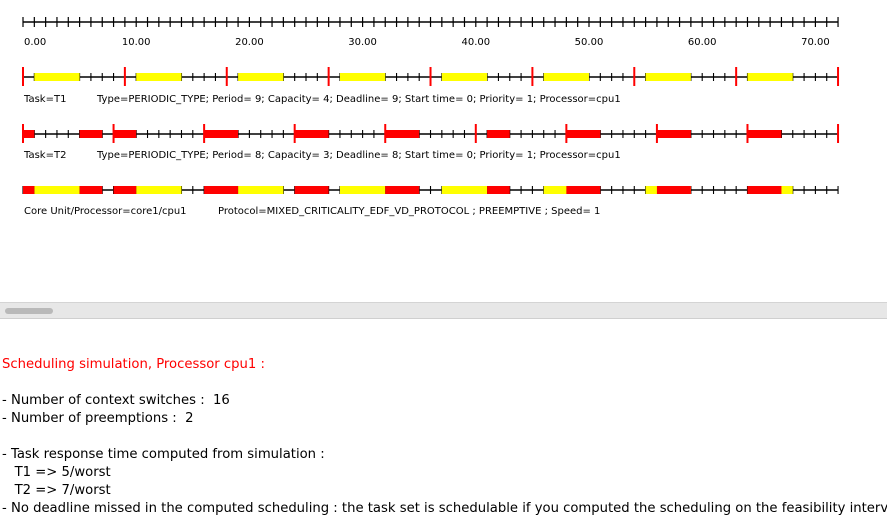 This screenshot has width=887, height=532. Describe the element at coordinates (116, 400) in the screenshot. I see `context-switches-line: - Number of context switches : 16` at that location.